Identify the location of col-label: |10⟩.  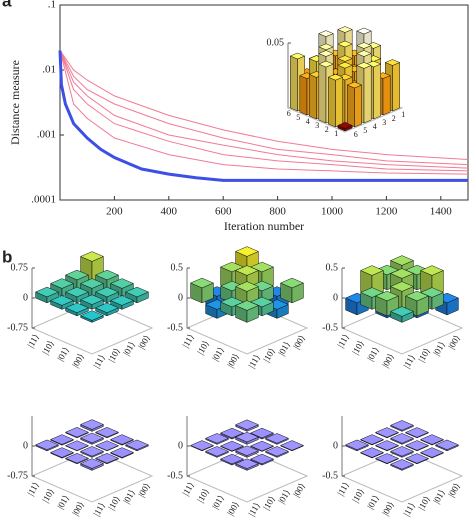
(48, 495).